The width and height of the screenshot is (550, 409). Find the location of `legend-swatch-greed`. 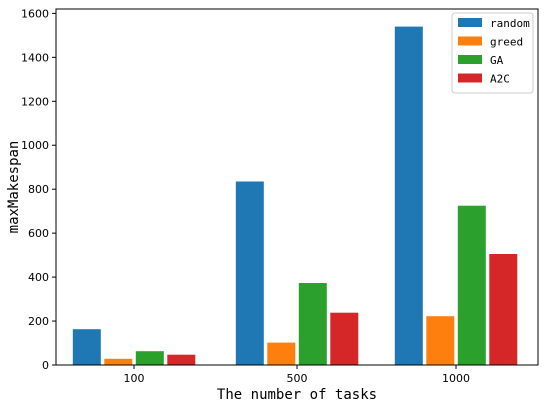

legend-swatch-greed is located at coordinates (470, 41).